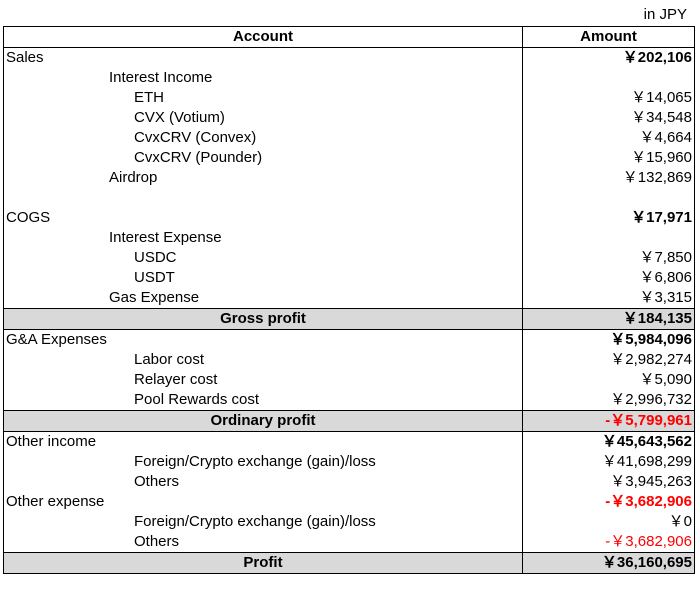 Image resolution: width=695 pixels, height=600 pixels. Describe the element at coordinates (608, 563) in the screenshot. I see `row-amount: ￥36,160,695` at that location.